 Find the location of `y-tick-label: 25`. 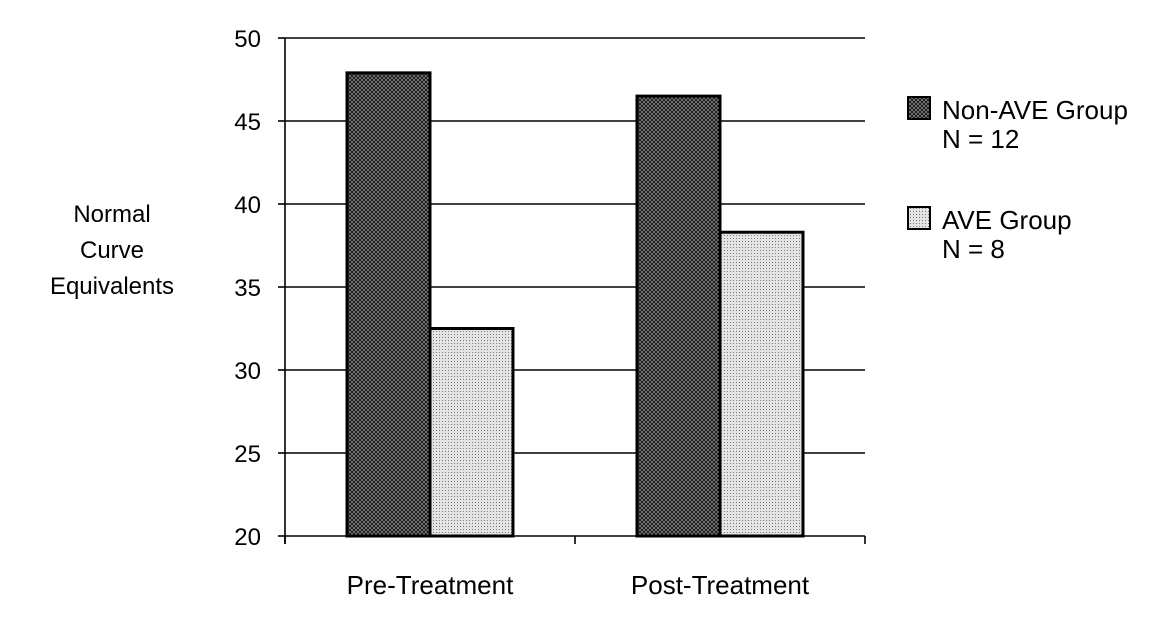

y-tick-label: 25 is located at coordinates (247, 454).